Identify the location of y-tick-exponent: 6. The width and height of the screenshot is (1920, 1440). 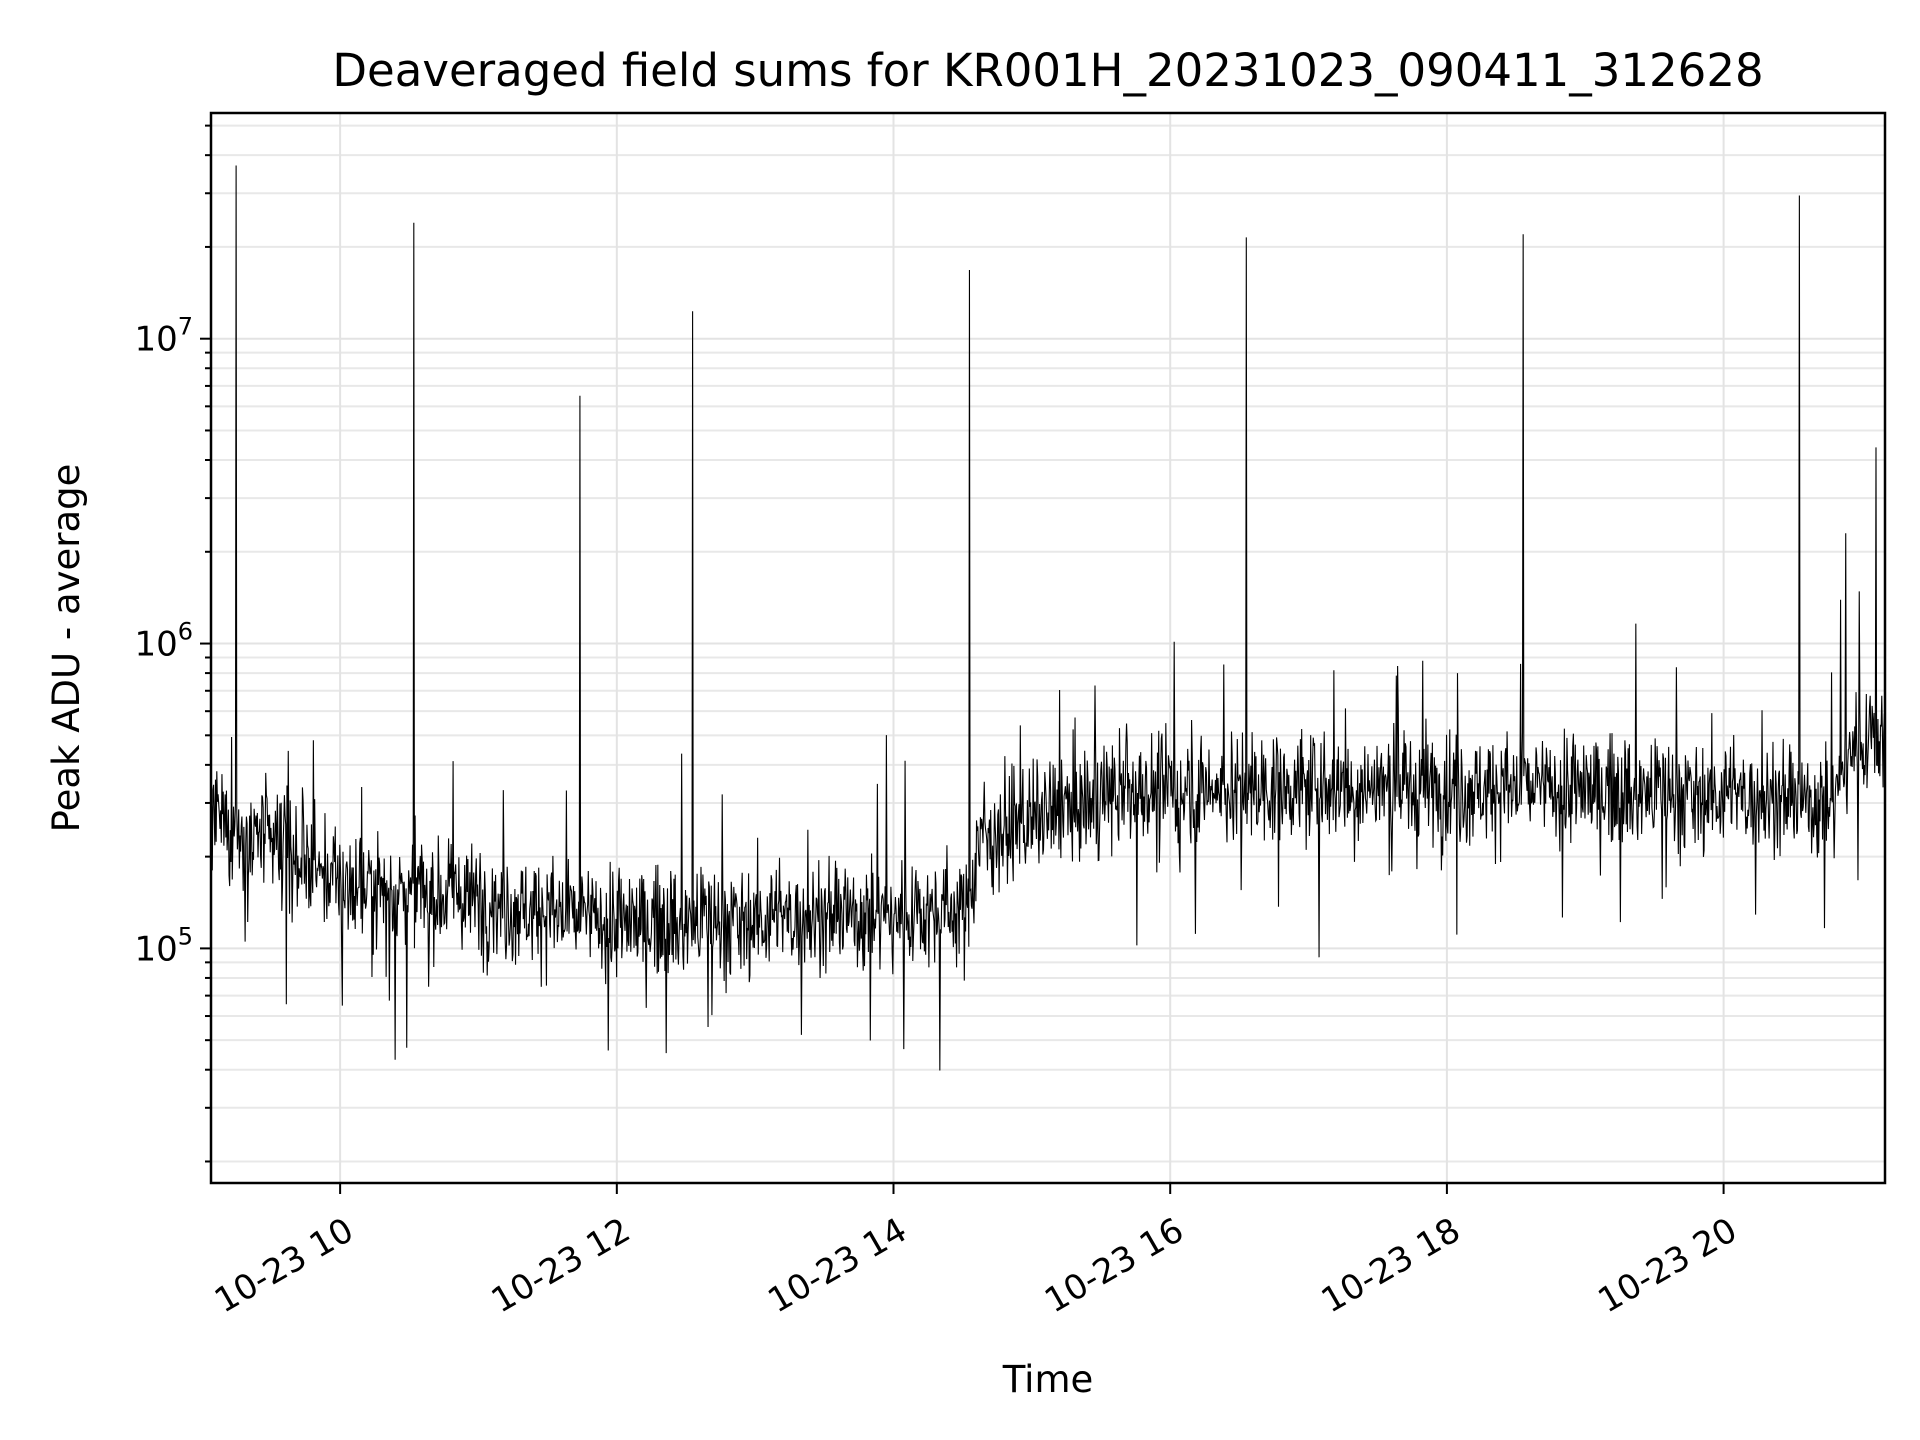
(185, 632).